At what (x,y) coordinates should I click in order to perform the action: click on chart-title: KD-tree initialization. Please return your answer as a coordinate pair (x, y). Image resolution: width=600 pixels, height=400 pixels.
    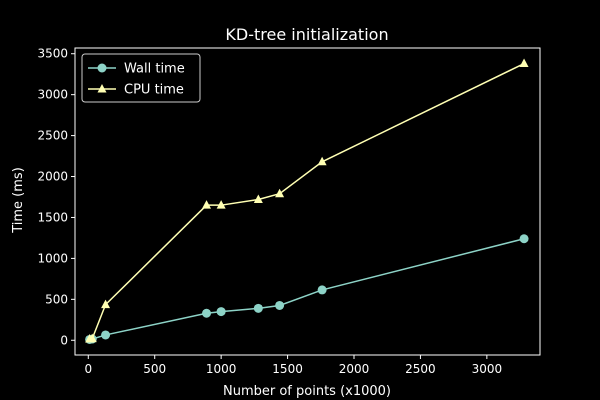
    Looking at the image, I should click on (306, 34).